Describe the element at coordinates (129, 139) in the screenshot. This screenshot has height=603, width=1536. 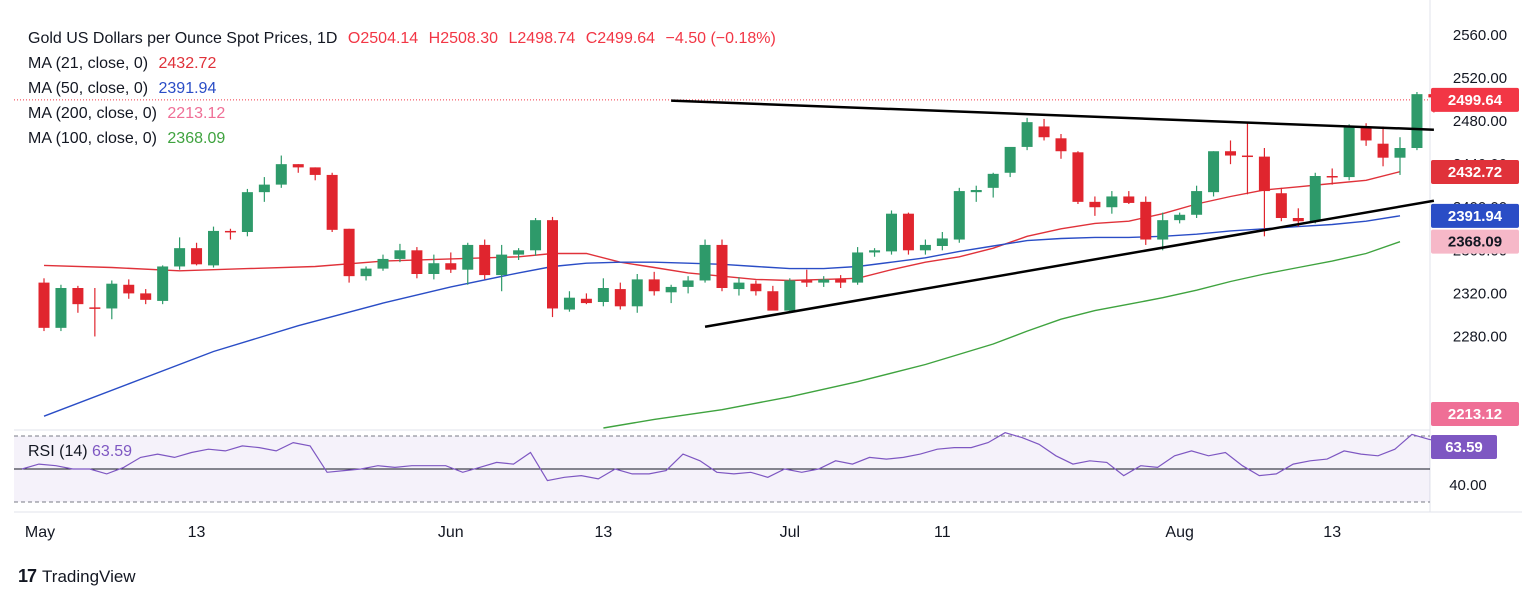
I see `legend-ma100: MA (100, close, 0) 2368.09` at that location.